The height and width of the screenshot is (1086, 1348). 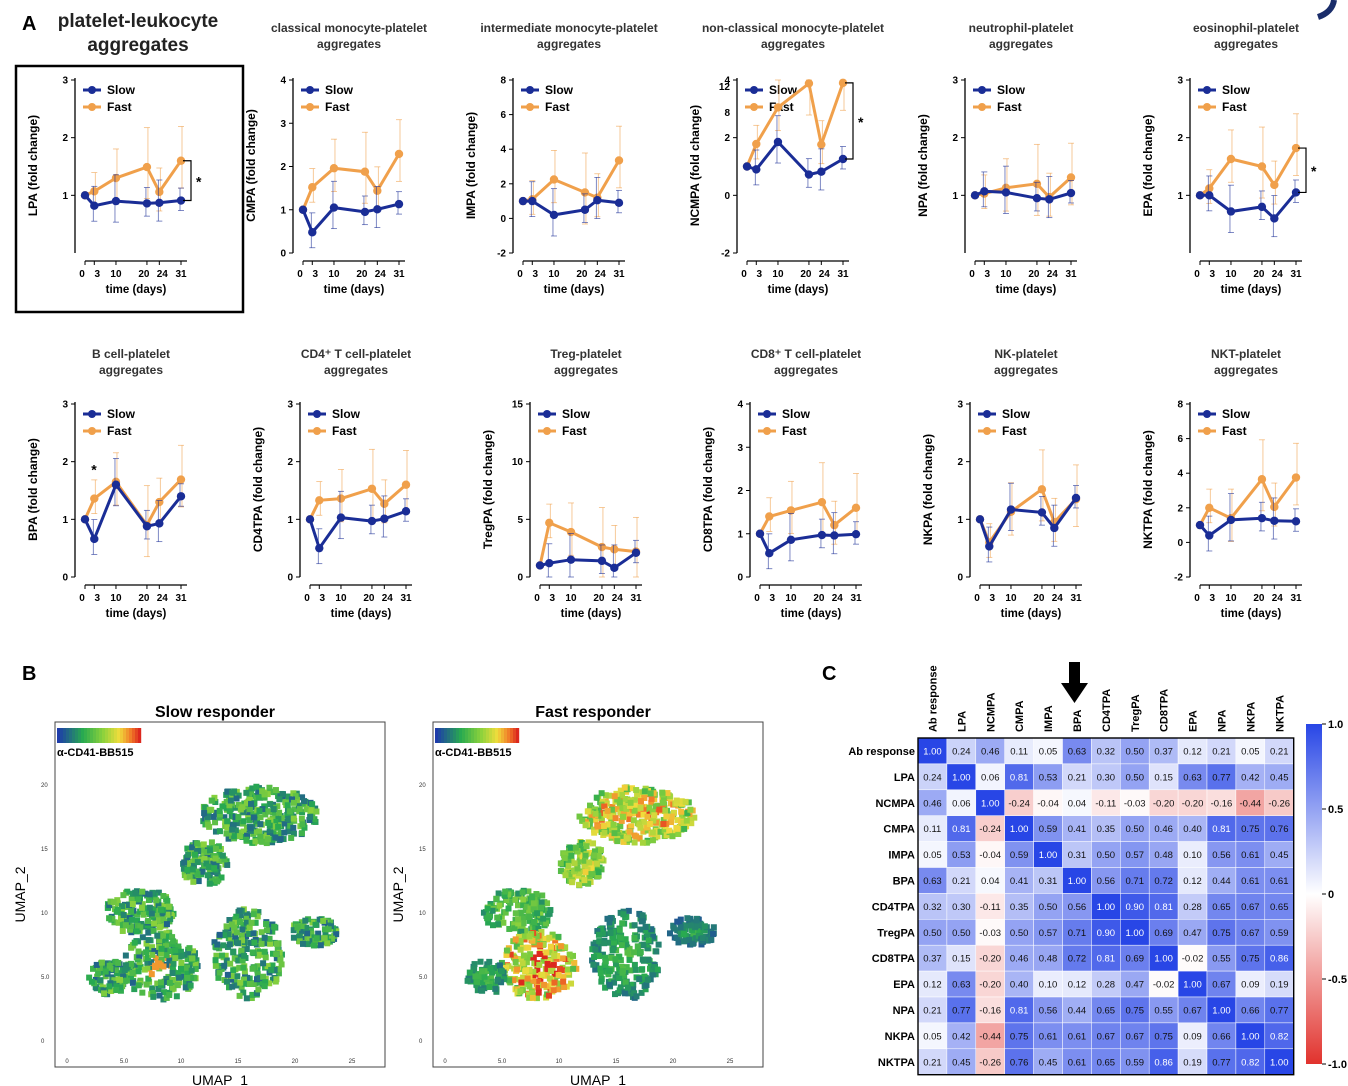 I want to click on heatmap-cell-value: 0.81, so click(x=1019, y=777).